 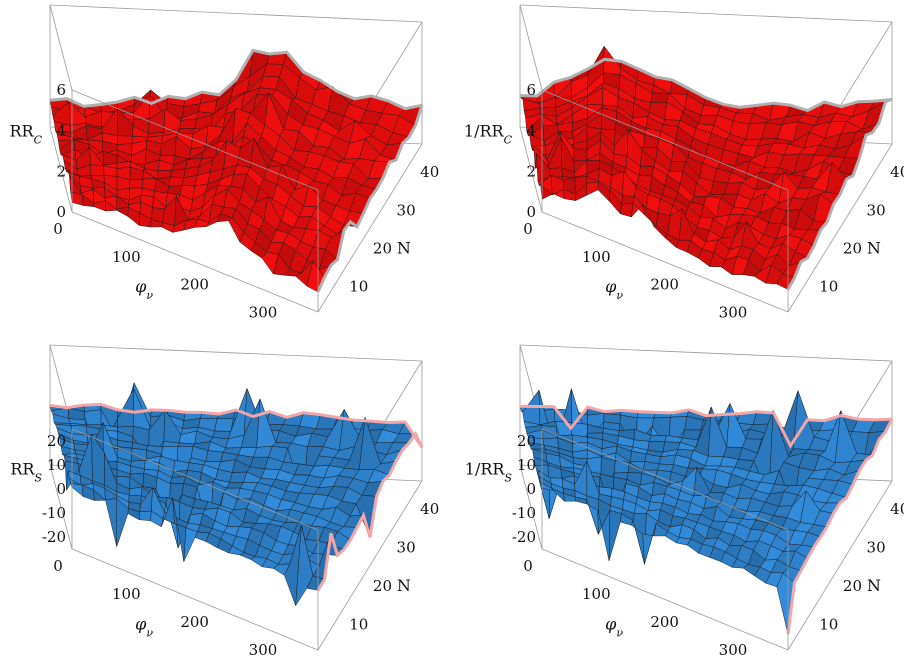 I want to click on z-axis-label: RRC, so click(x=25, y=133).